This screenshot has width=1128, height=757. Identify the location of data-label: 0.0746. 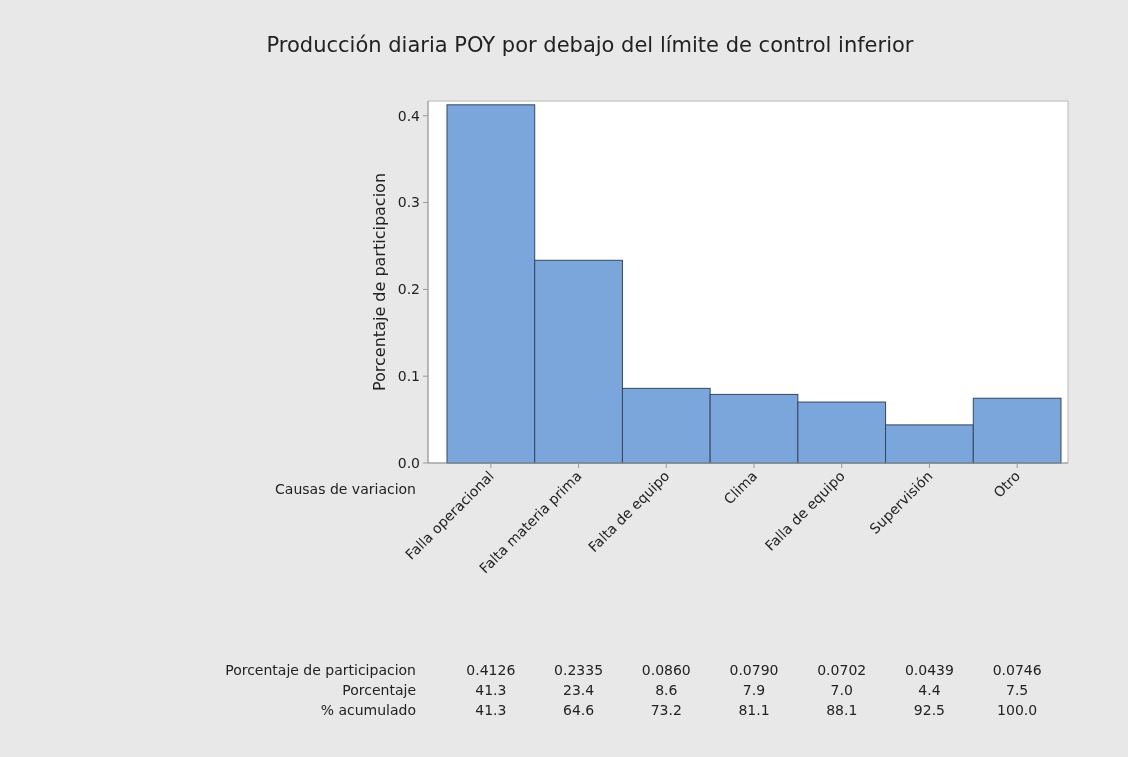
(1017, 670).